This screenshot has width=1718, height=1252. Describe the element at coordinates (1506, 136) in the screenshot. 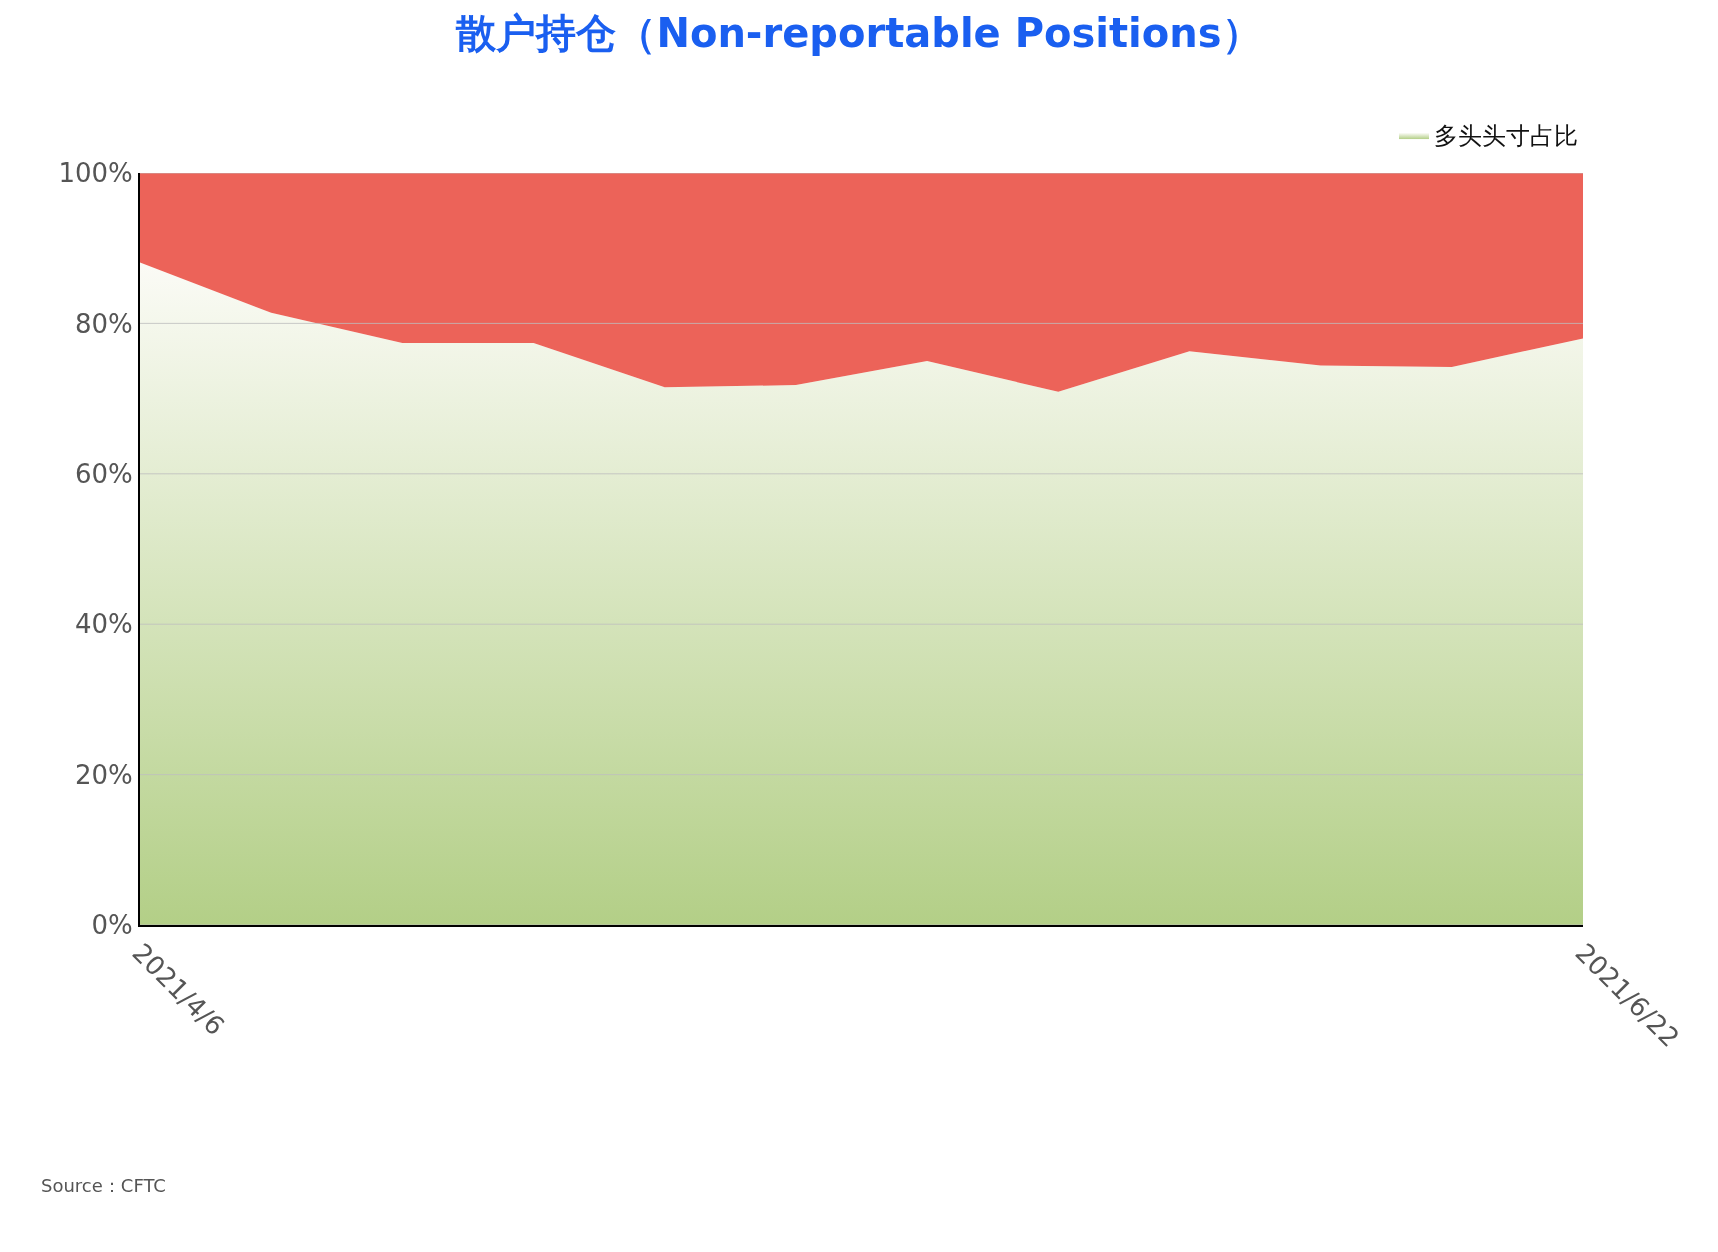

I see `legend-label: 多头头寸占比` at that location.